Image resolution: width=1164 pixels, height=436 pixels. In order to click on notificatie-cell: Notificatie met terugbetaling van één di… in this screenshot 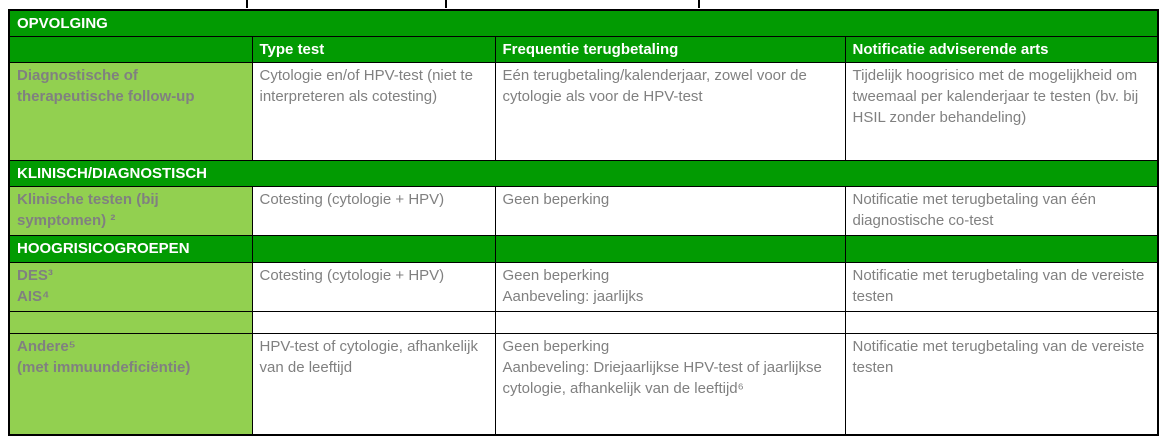, I will do `click(1001, 211)`.